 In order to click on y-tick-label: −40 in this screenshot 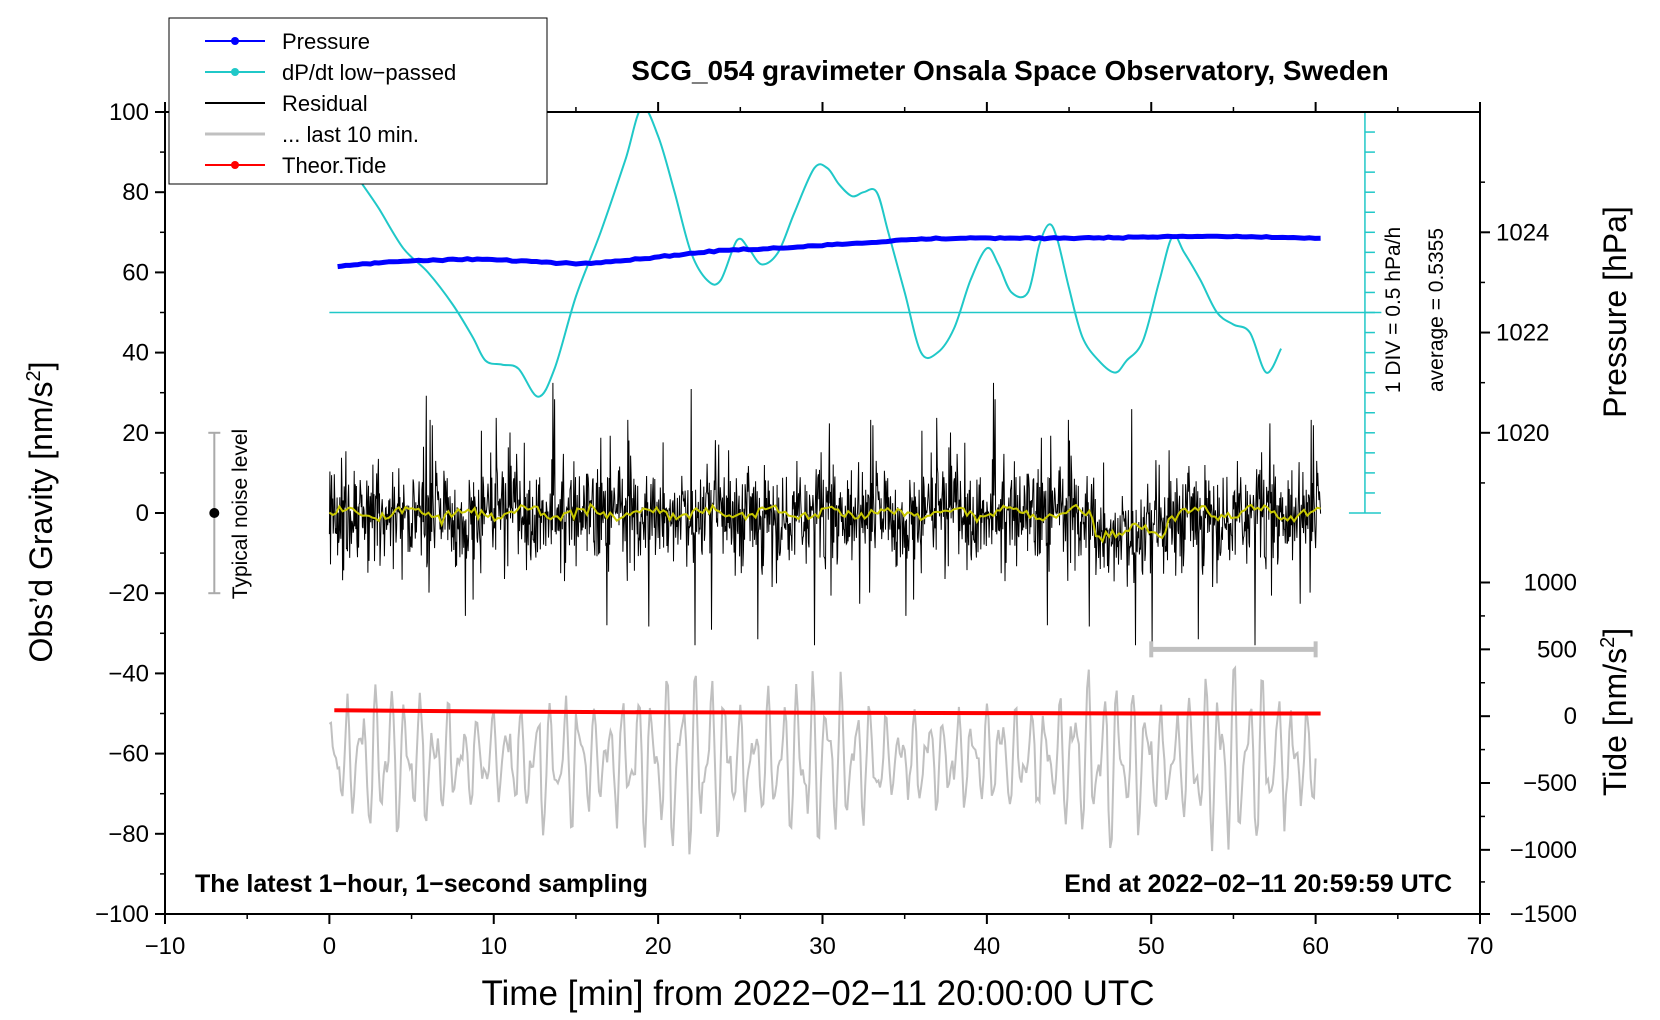, I will do `click(128, 673)`.